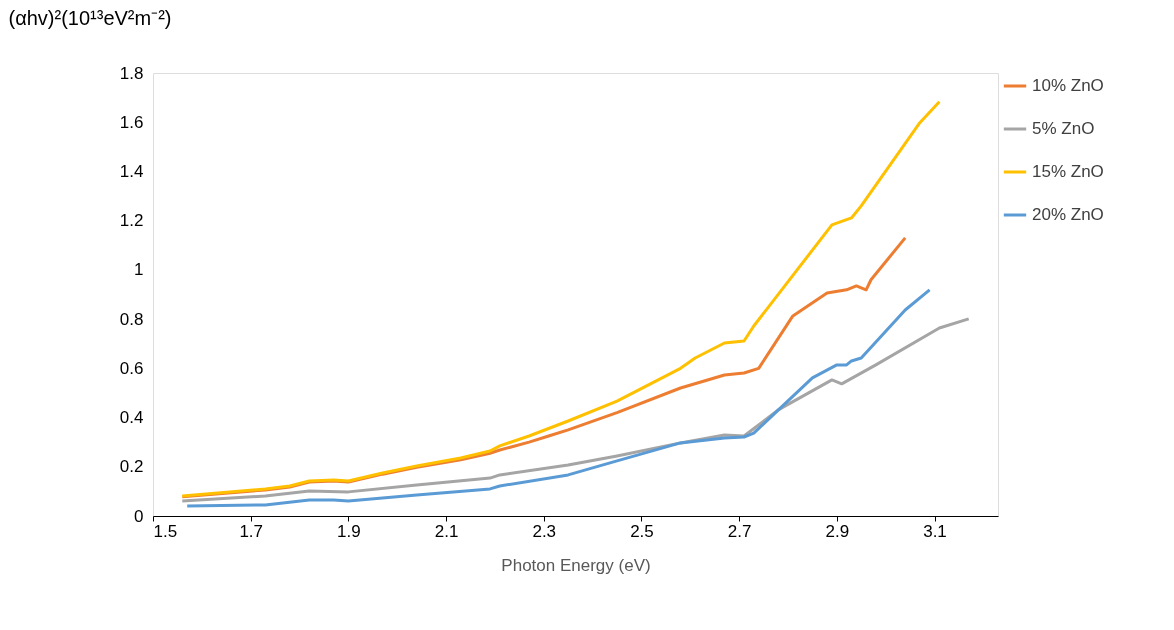 The height and width of the screenshot is (630, 1174). Describe the element at coordinates (446, 531) in the screenshot. I see `x-tick-label: 2.1` at that location.